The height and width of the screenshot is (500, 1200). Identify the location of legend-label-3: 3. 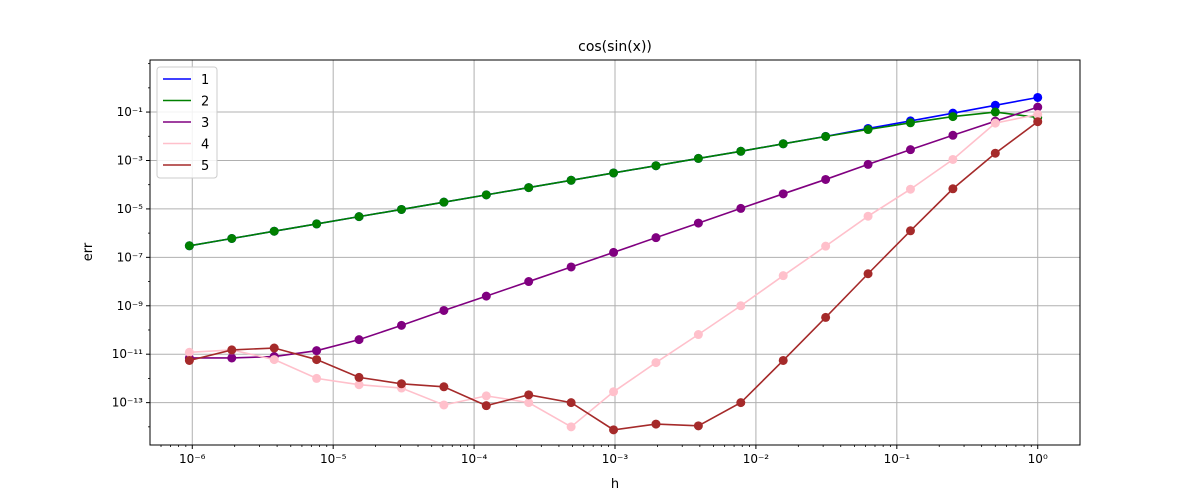
(205, 123).